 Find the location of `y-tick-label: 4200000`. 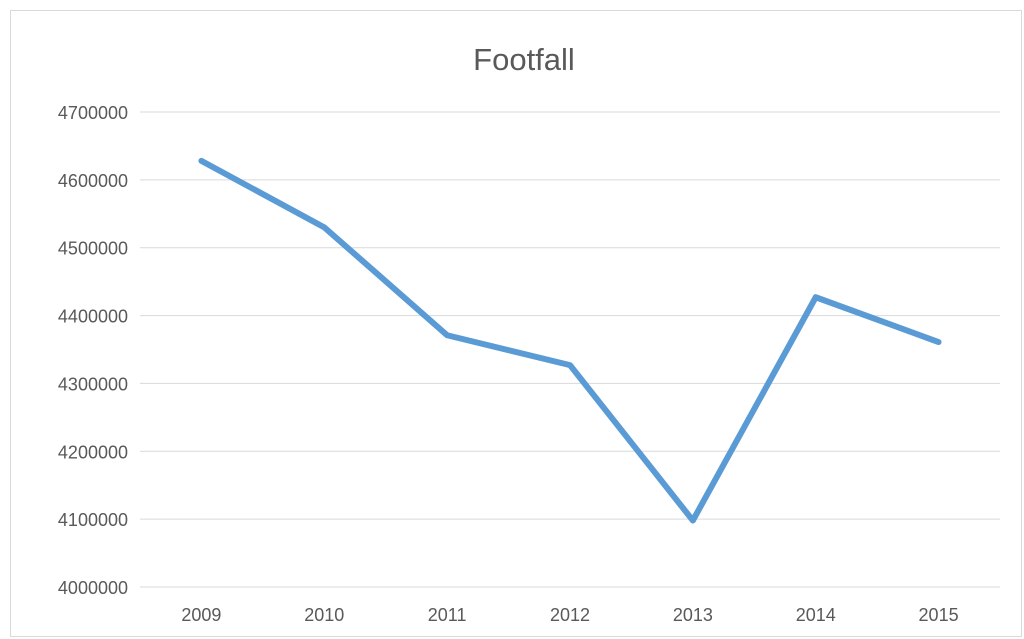

y-tick-label: 4200000 is located at coordinates (93, 452).